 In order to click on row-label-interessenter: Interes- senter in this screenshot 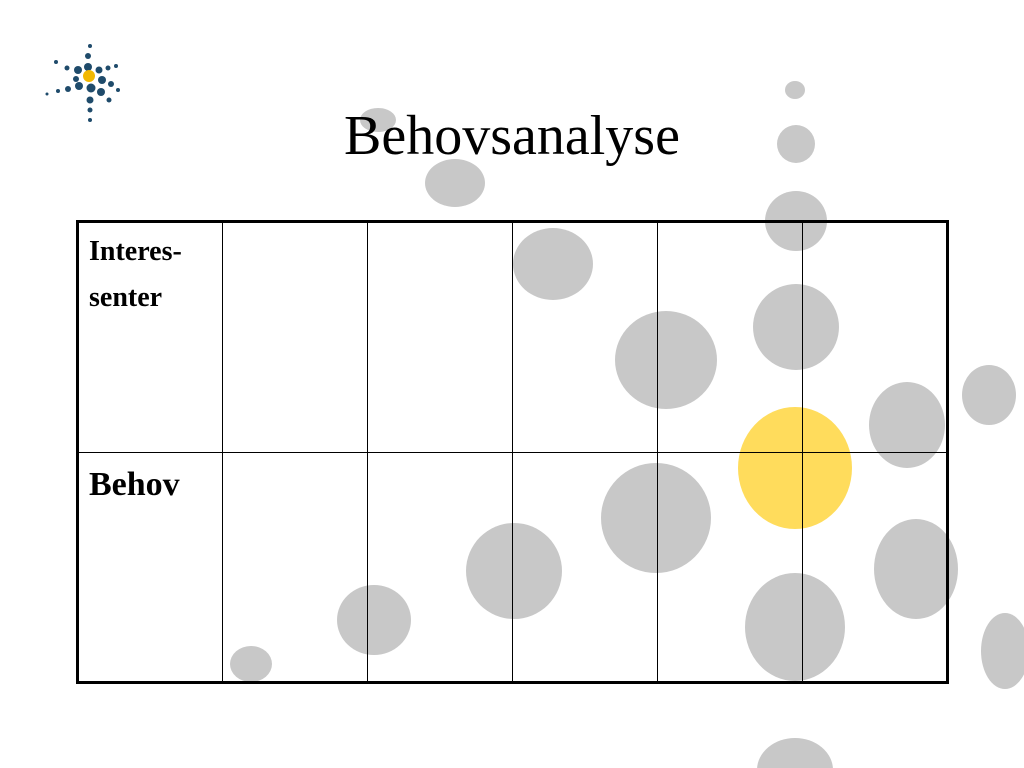, I will do `click(150, 337)`.